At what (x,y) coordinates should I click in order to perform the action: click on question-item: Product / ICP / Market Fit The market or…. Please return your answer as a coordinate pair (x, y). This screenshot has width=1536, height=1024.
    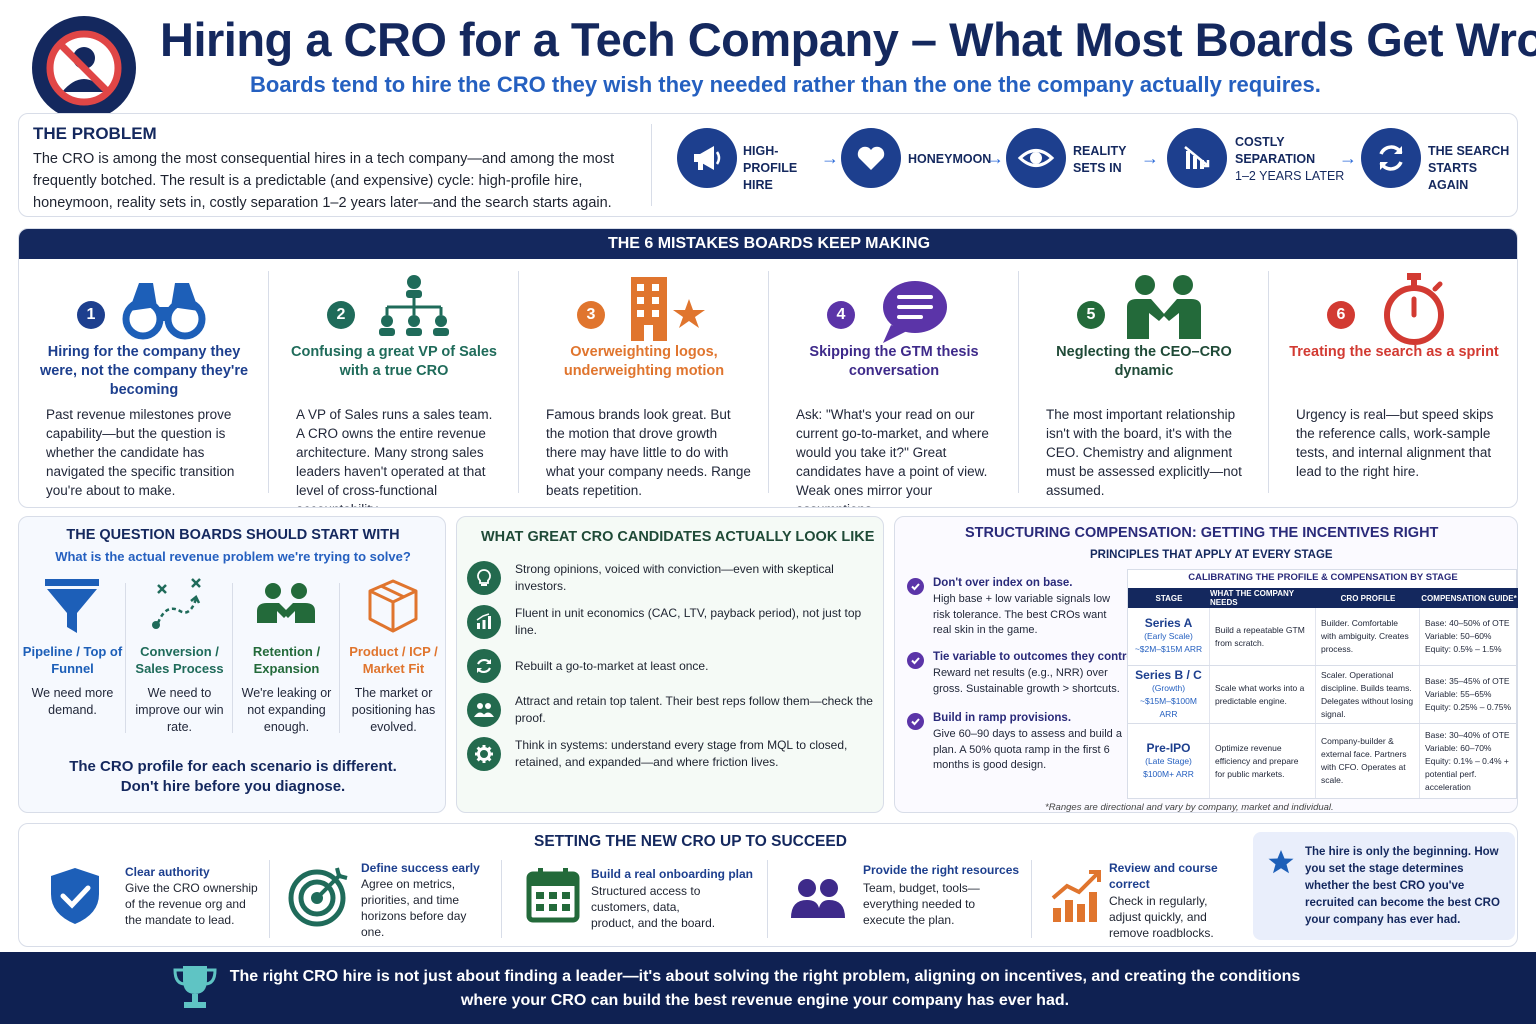
    Looking at the image, I should click on (393, 659).